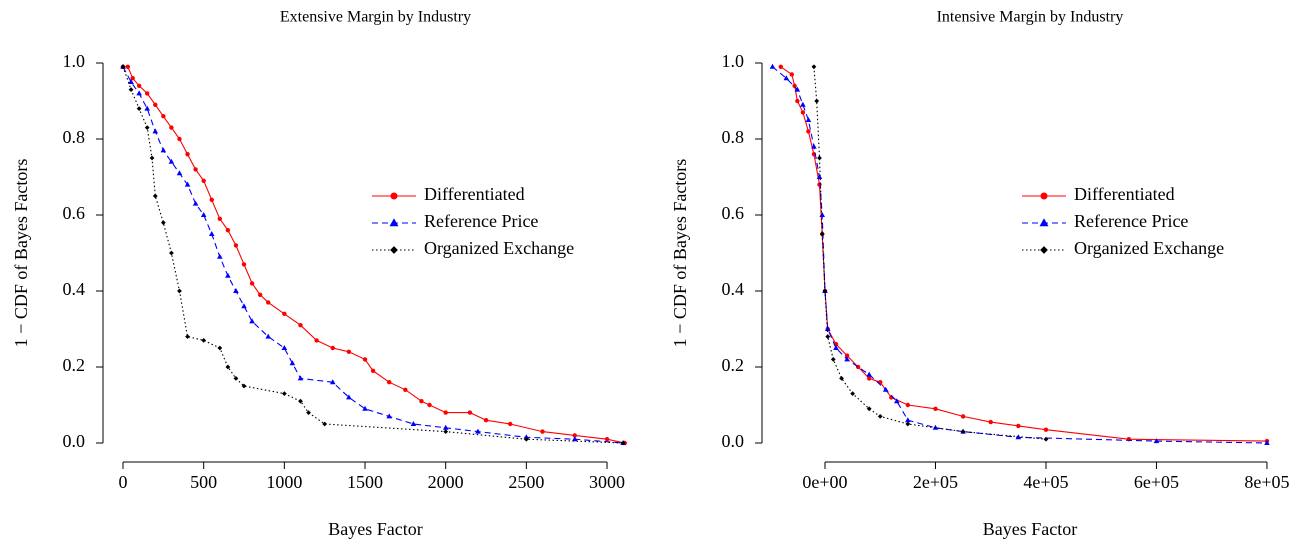 Image resolution: width=1299 pixels, height=546 pixels. I want to click on x-tick-label: 6e+05, so click(1156, 482).